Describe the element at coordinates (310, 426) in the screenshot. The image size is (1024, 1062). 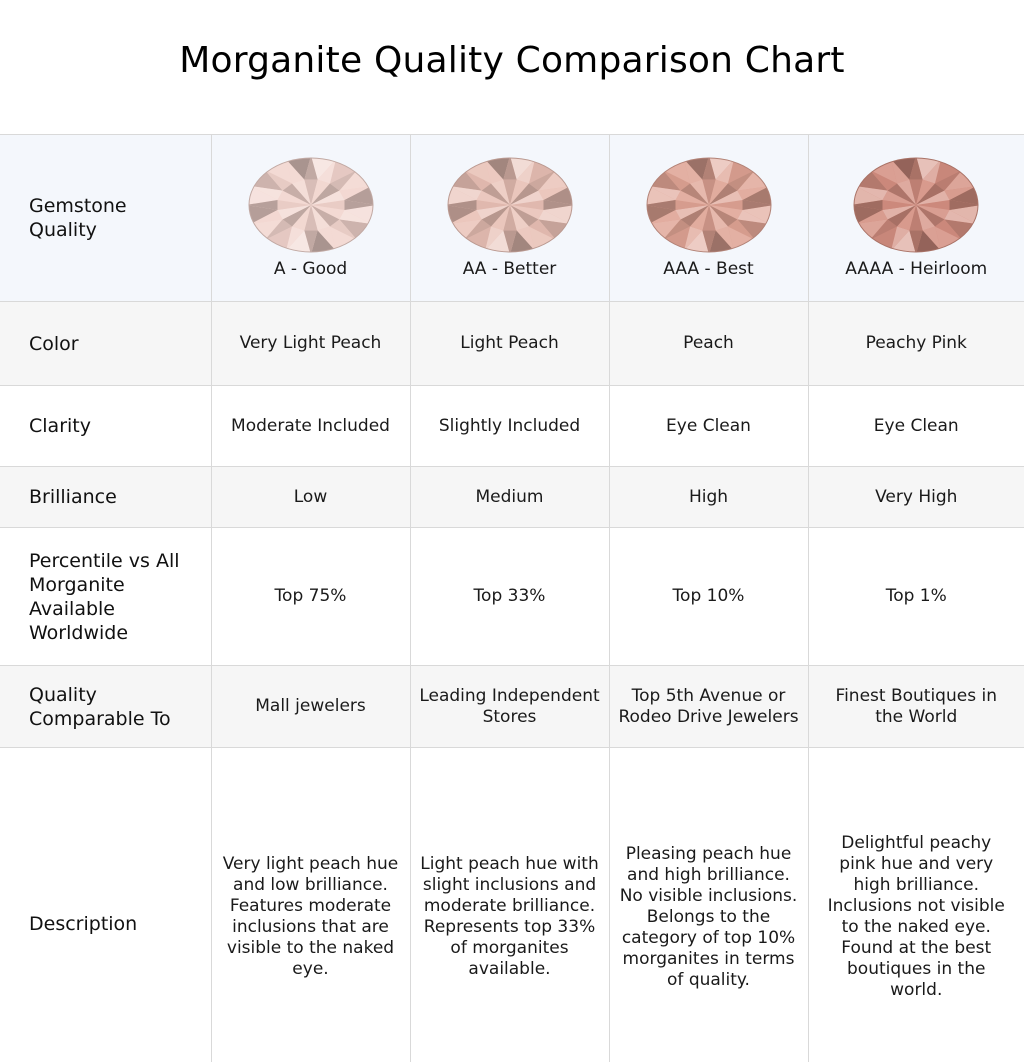
I see `clarity-a: Moderate Included` at that location.